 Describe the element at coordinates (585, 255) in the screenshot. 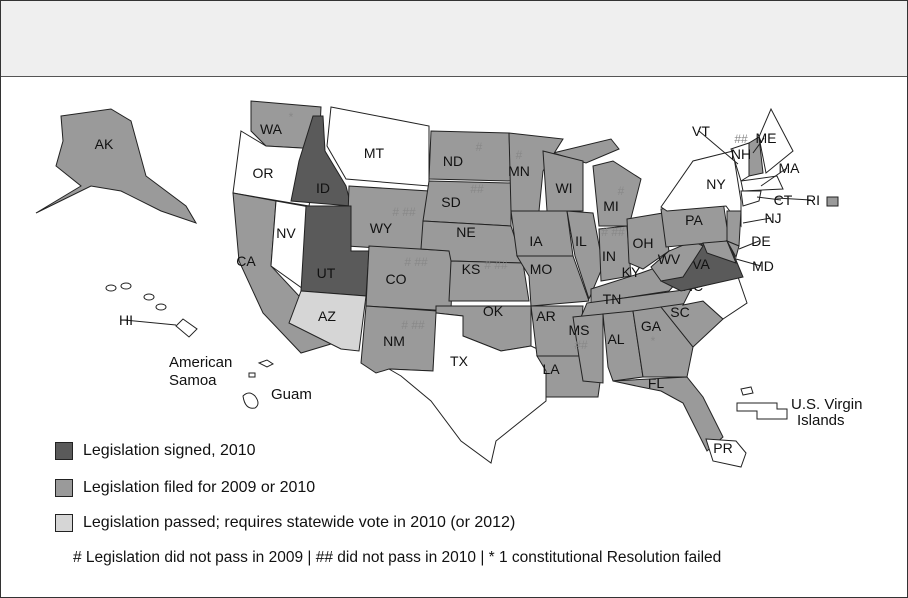

I see `state-IL` at that location.